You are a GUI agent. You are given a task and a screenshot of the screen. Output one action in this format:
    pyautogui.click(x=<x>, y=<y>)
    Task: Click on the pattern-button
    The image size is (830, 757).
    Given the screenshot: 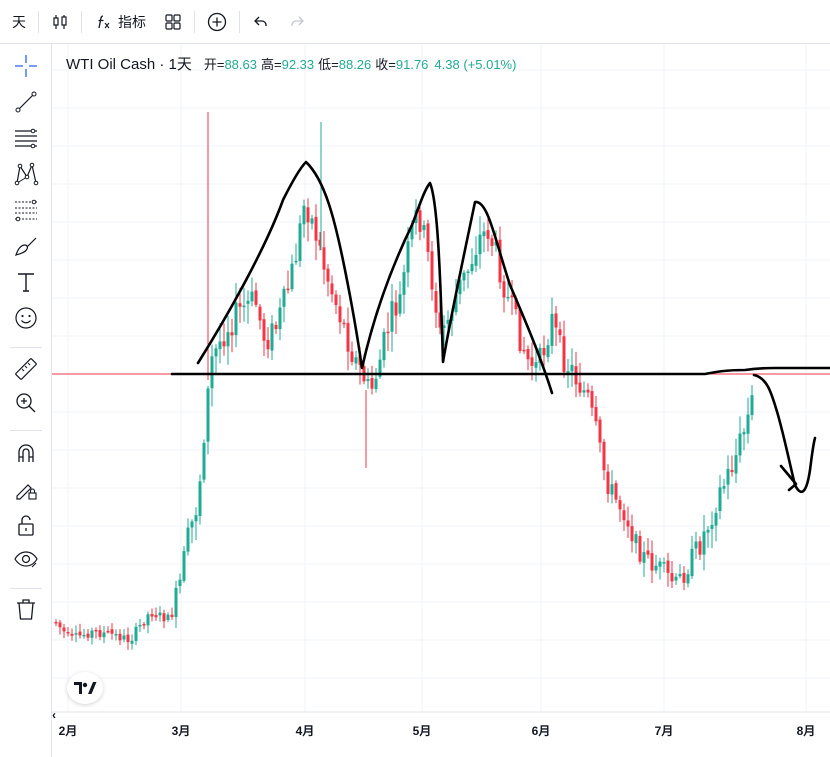 What is the action you would take?
    pyautogui.click(x=26, y=176)
    